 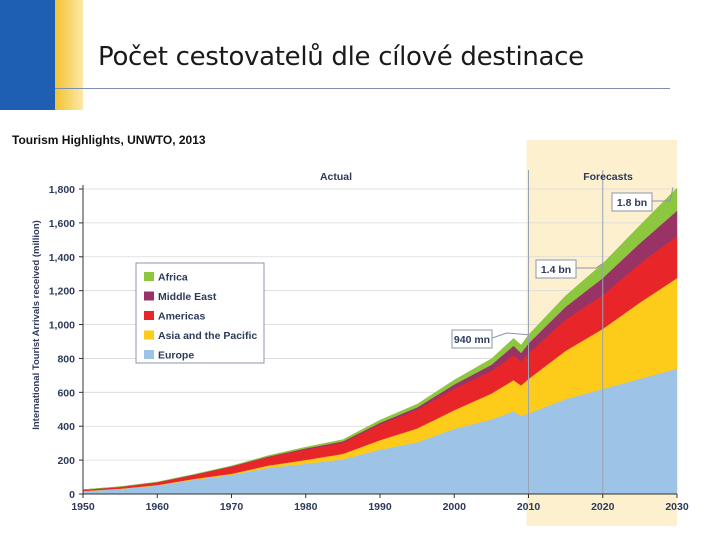 I want to click on y-tick-label: 1,600, so click(x=62, y=224).